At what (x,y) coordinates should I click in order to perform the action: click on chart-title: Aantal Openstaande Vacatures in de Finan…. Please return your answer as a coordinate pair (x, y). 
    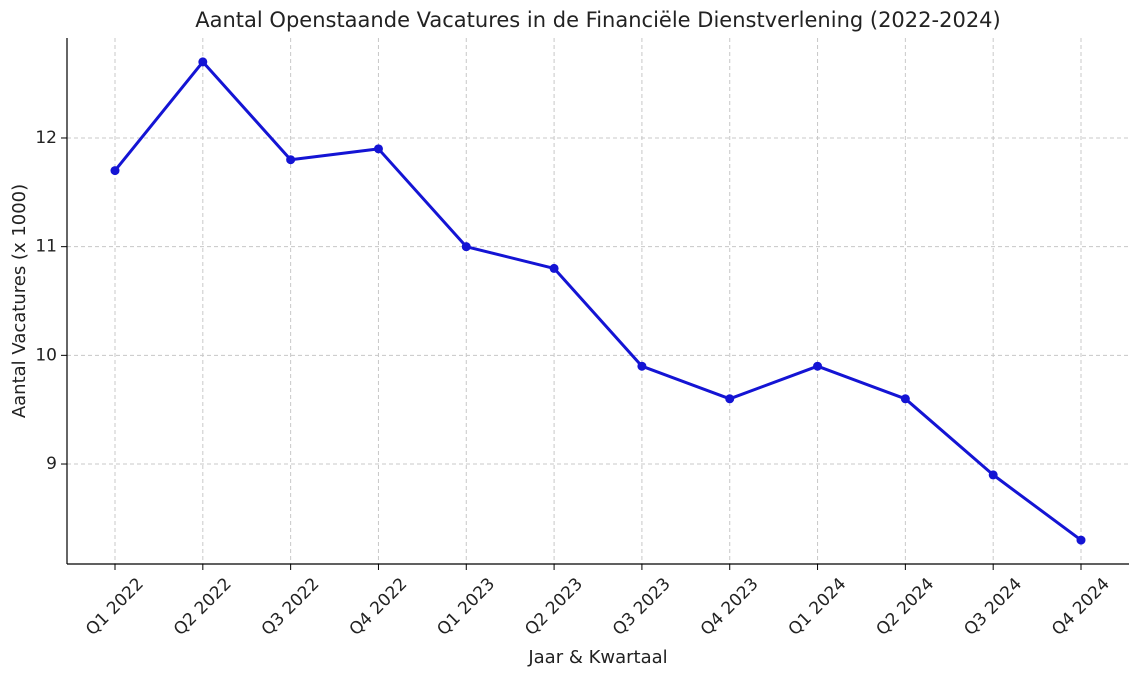
    Looking at the image, I should click on (597, 20).